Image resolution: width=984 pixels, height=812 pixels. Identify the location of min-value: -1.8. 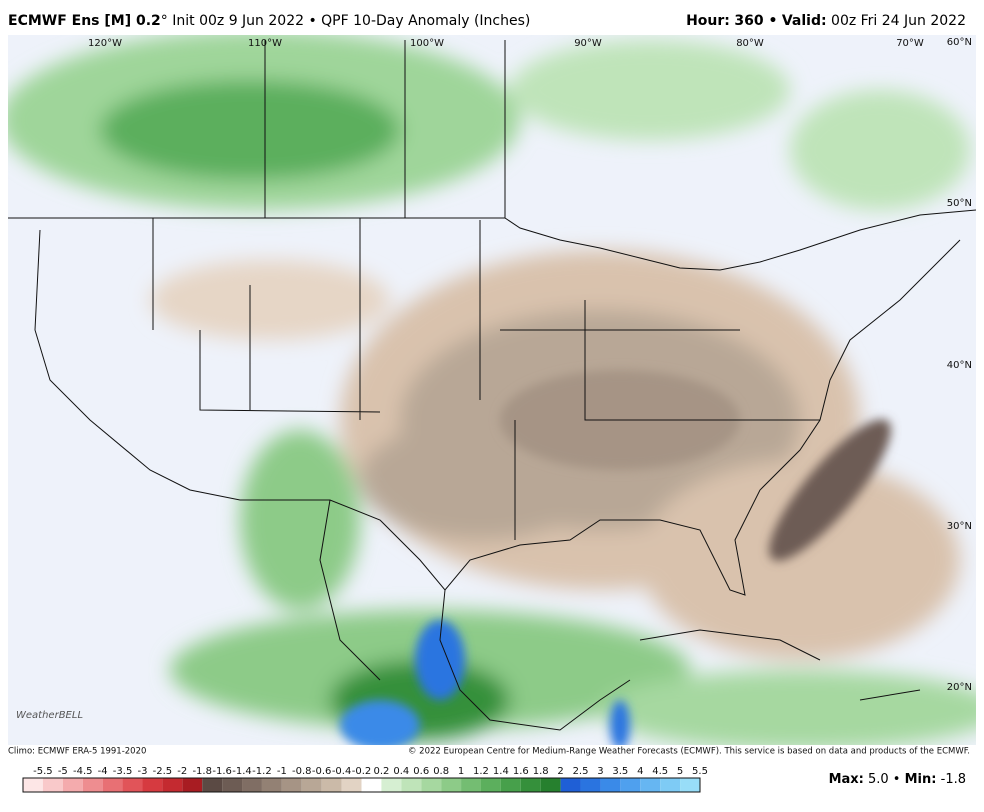
(953, 779).